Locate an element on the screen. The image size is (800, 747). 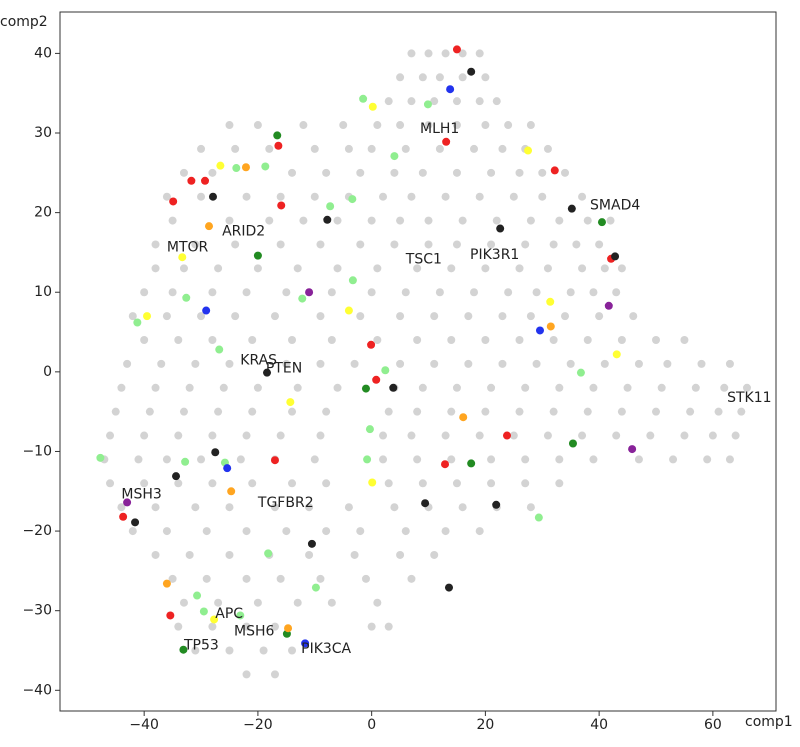
x-tick-label: 60 is located at coordinates (713, 725).